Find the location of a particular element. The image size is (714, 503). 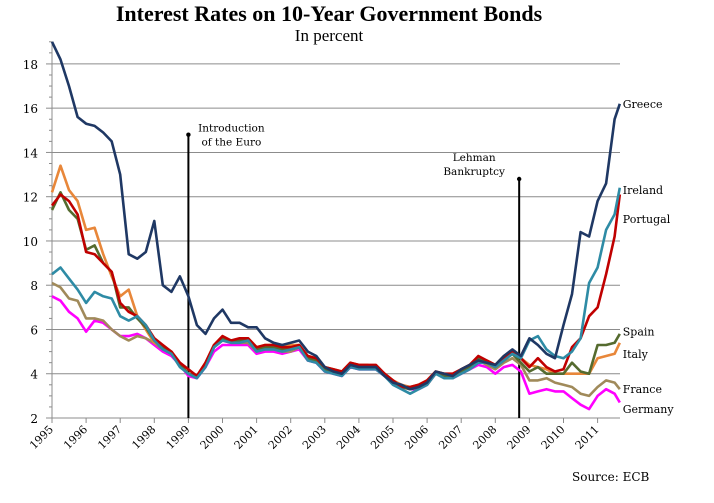

annotation-text: Introduction is located at coordinates (231, 129).